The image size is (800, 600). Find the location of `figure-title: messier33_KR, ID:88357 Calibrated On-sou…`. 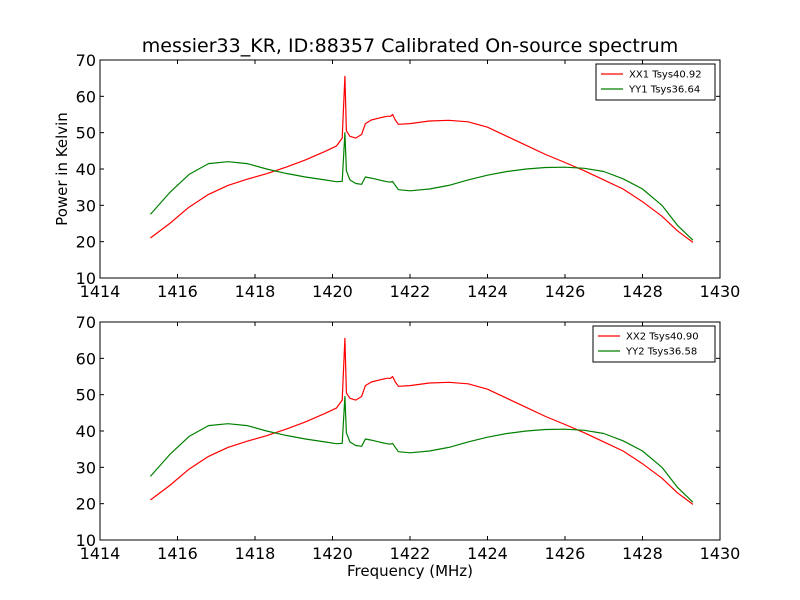

figure-title: messier33_KR, ID:88357 Calibrated On-sou… is located at coordinates (410, 46).